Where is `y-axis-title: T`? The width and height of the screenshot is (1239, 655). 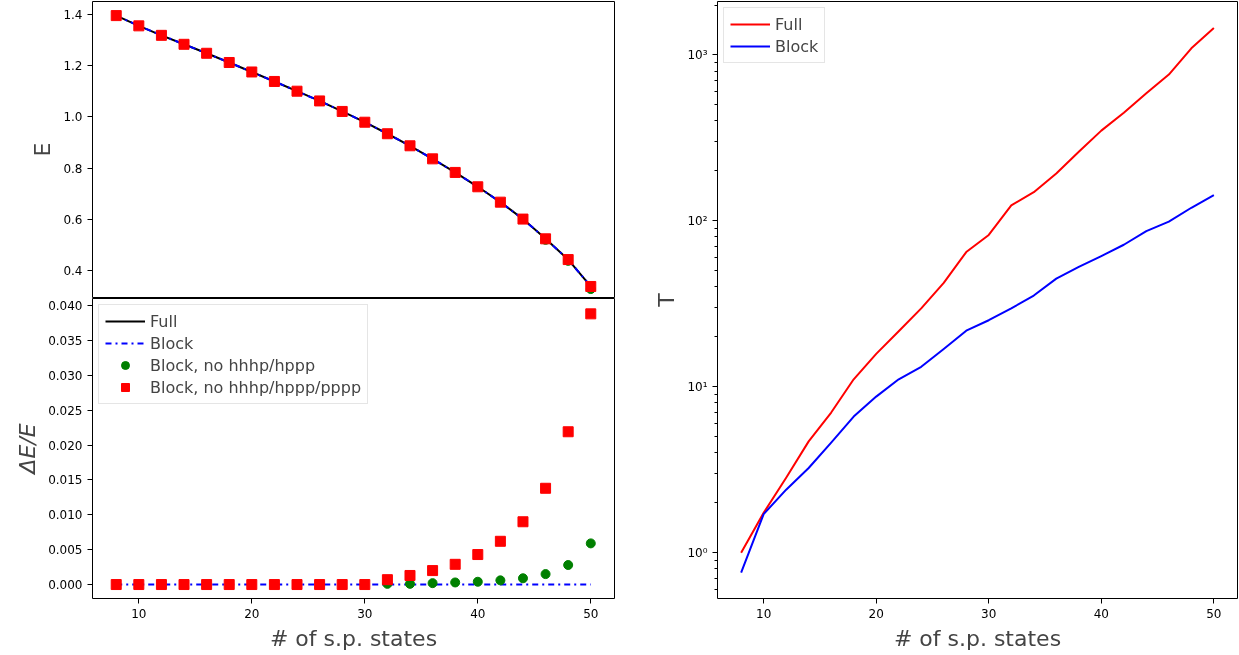 y-axis-title: T is located at coordinates (667, 300).